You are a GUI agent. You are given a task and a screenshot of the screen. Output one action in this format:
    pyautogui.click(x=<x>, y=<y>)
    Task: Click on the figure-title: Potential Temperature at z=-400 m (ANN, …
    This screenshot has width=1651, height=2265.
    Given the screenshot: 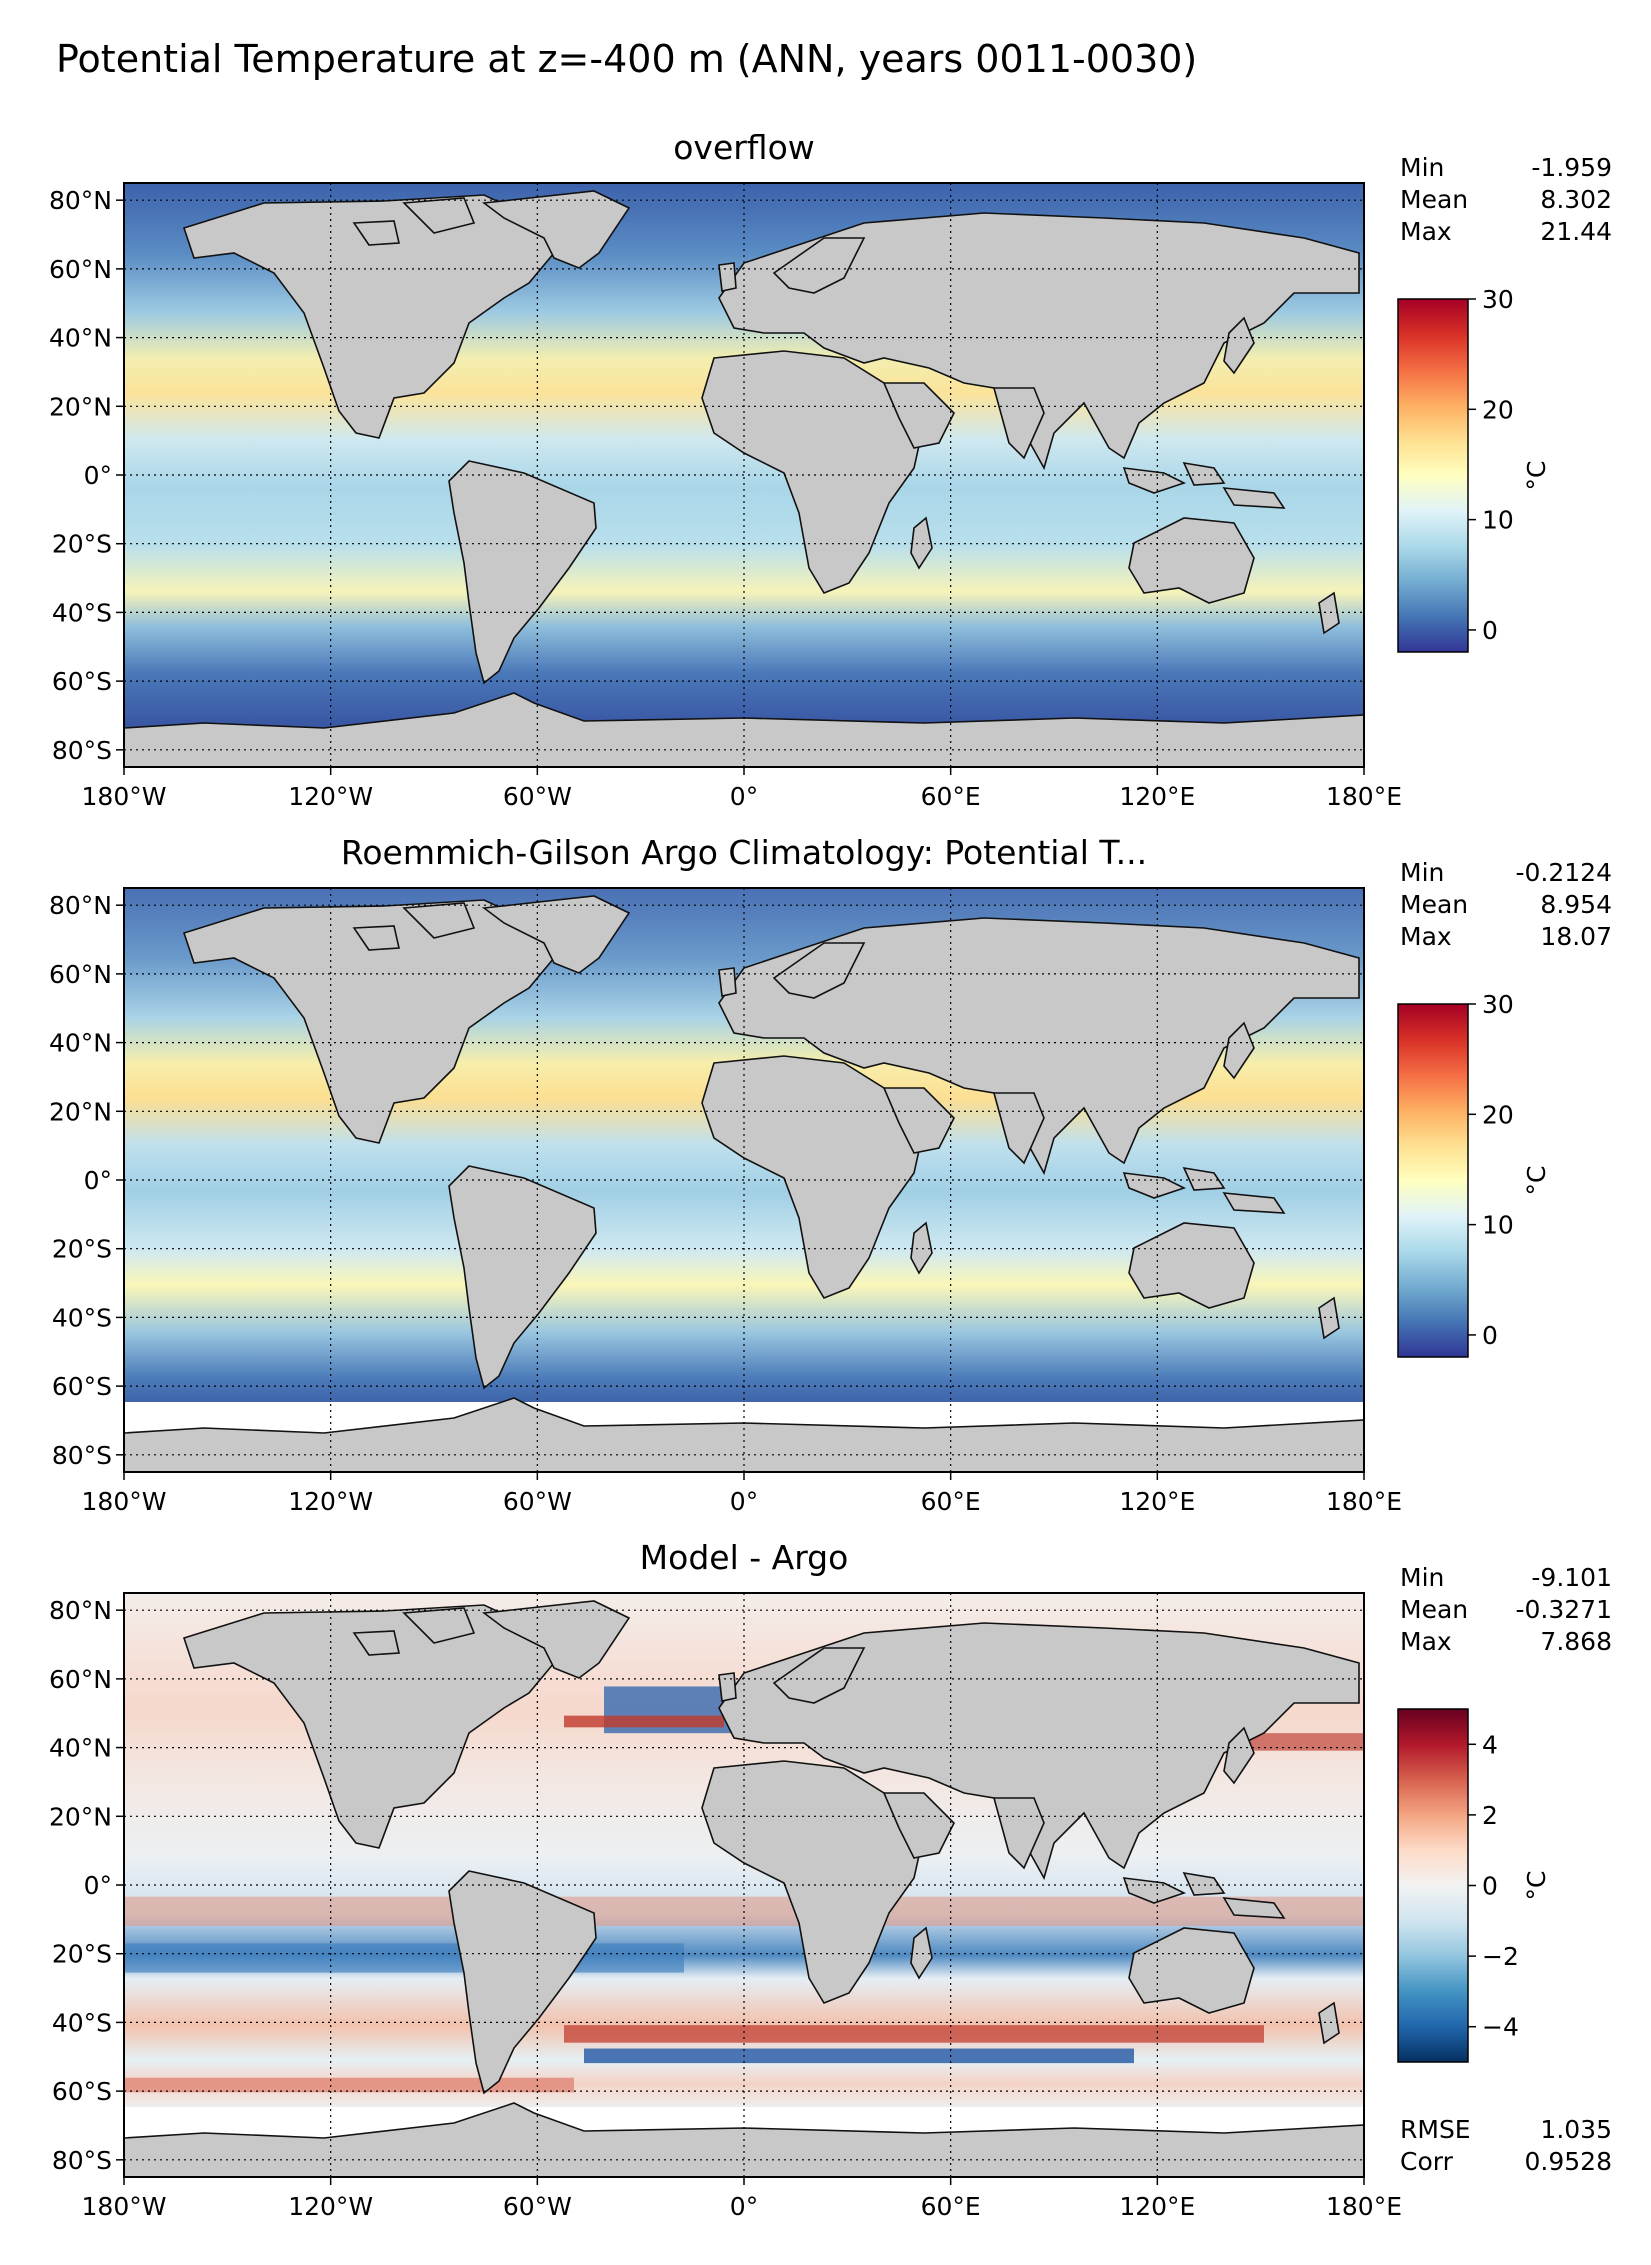 What is the action you would take?
    pyautogui.click(x=626, y=59)
    